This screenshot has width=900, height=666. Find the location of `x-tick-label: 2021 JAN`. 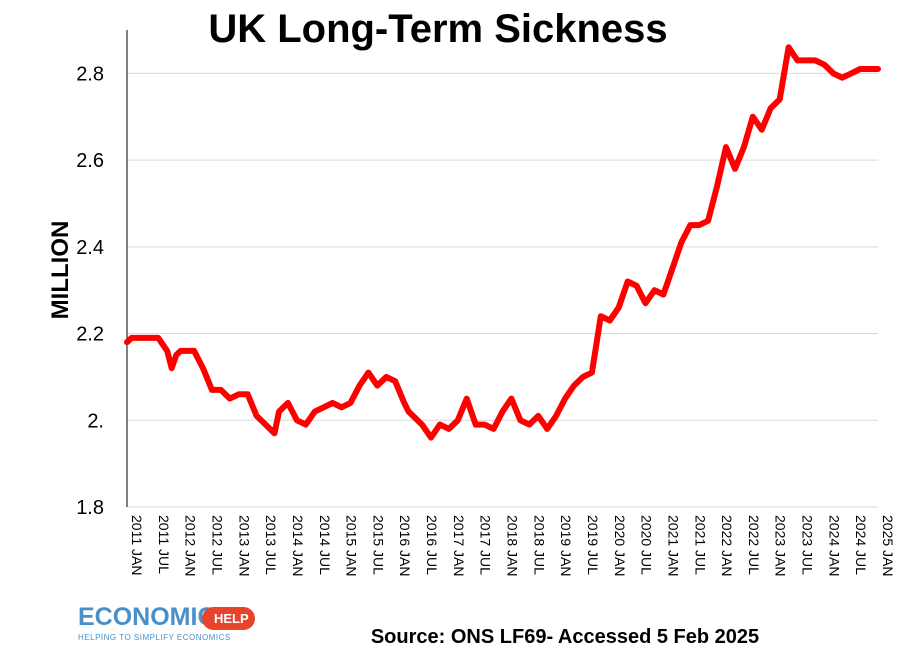

x-tick-label: 2021 JAN is located at coordinates (673, 545).